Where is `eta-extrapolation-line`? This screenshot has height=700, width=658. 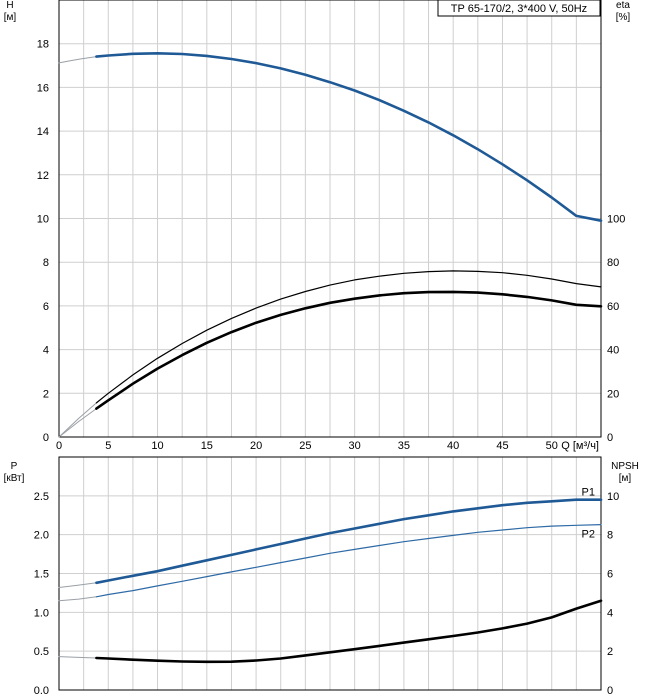
eta-extrapolation-line is located at coordinates (77, 420).